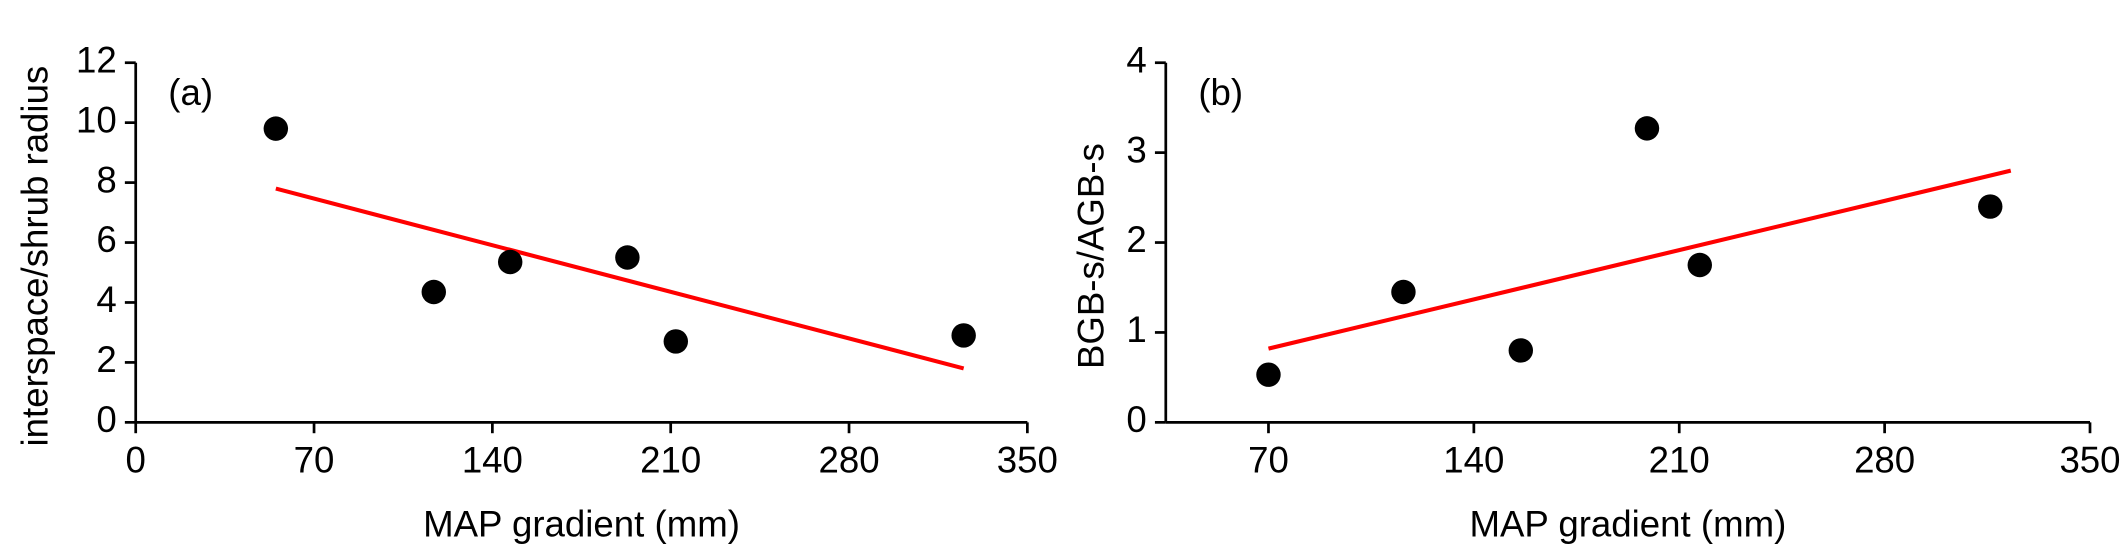 Image resolution: width=2128 pixels, height=557 pixels. Describe the element at coordinates (96, 59) in the screenshot. I see `y-tick-label: 12` at that location.